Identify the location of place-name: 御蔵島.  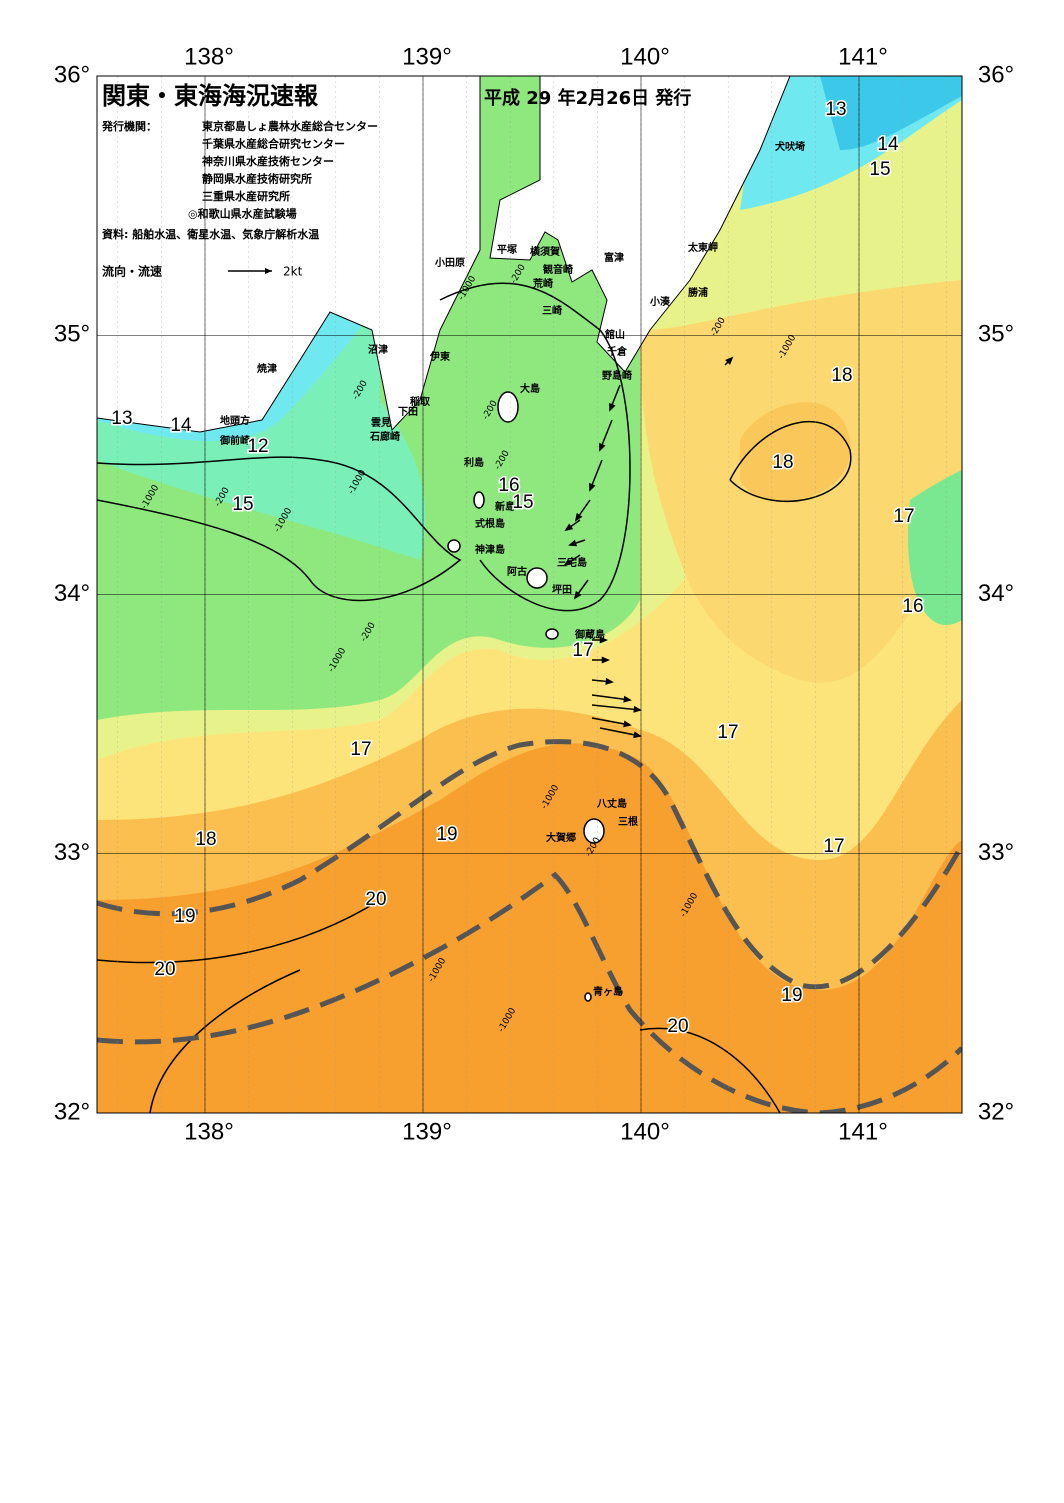
(589, 634).